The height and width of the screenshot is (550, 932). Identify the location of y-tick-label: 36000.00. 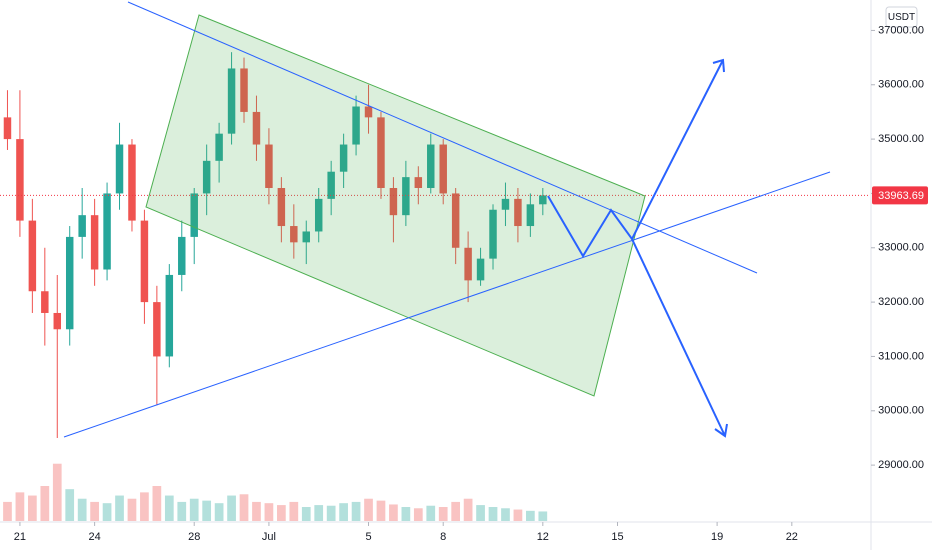
(901, 85).